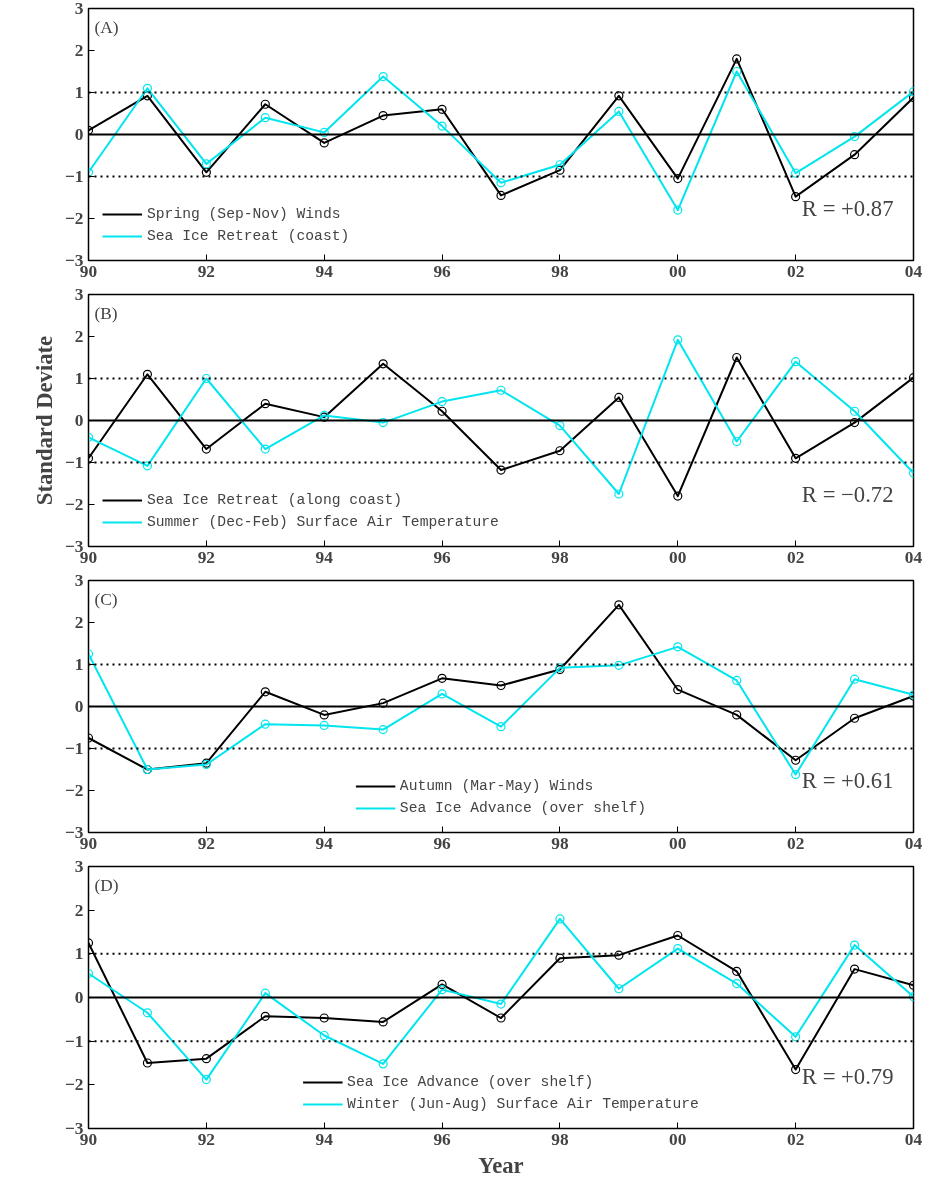 This screenshot has height=1192, width=930. What do you see at coordinates (106, 599) in the screenshot?
I see `annotation: (C)` at bounding box center [106, 599].